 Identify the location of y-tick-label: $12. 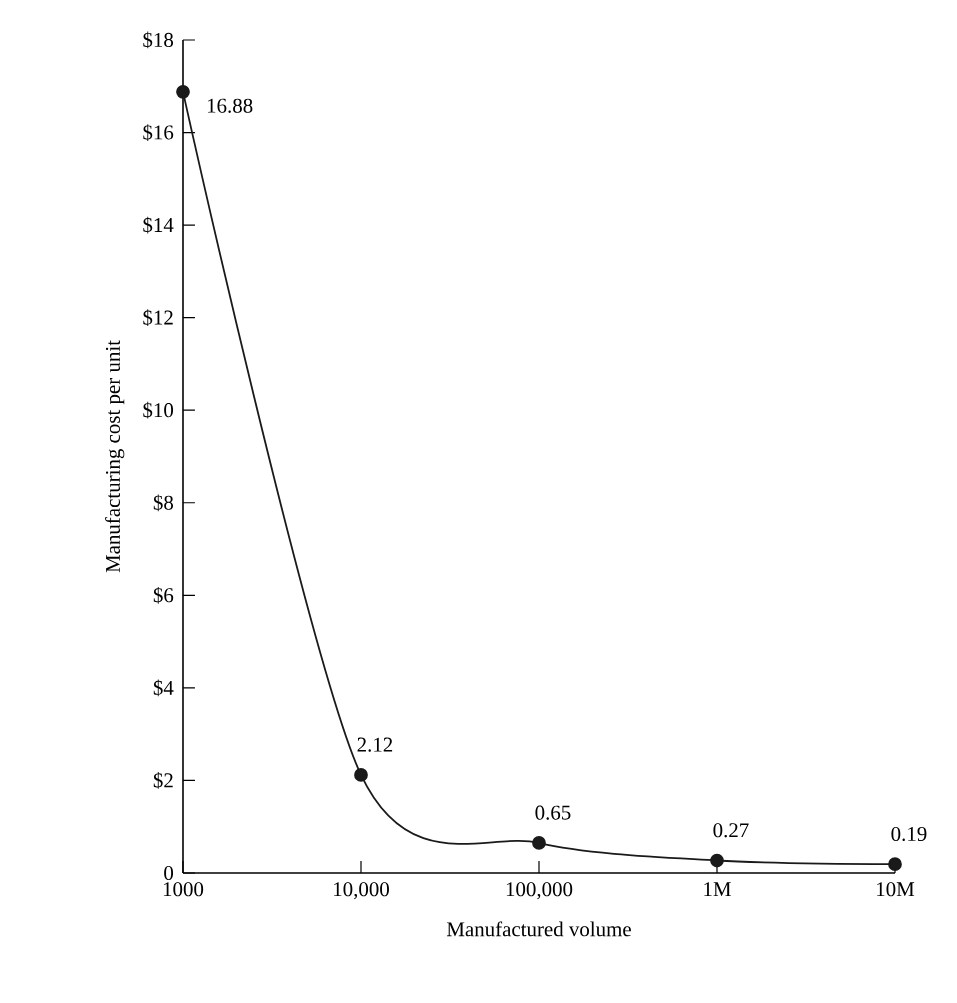
(158, 318).